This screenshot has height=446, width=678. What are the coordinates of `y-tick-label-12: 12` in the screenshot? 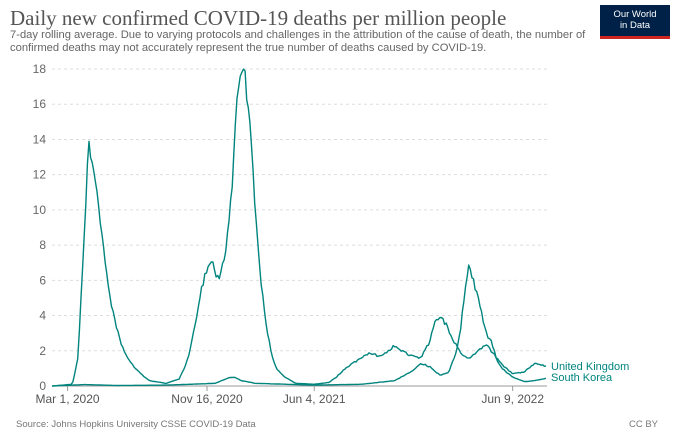 It's located at (40, 175).